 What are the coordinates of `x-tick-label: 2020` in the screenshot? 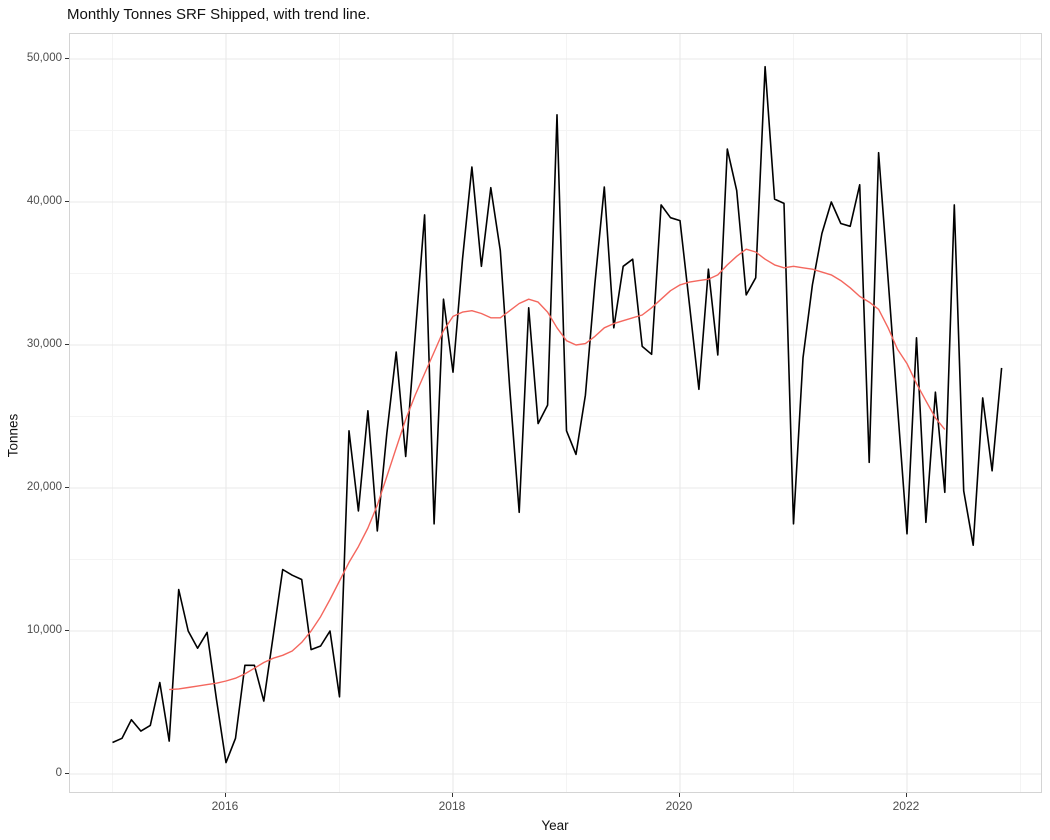 It's located at (679, 806).